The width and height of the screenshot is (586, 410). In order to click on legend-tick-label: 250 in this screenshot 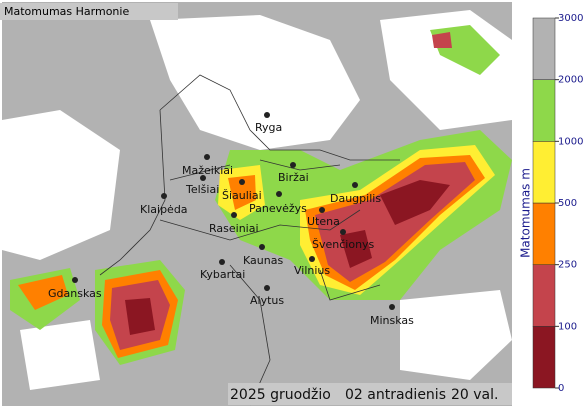, I will do `click(567, 265)`.